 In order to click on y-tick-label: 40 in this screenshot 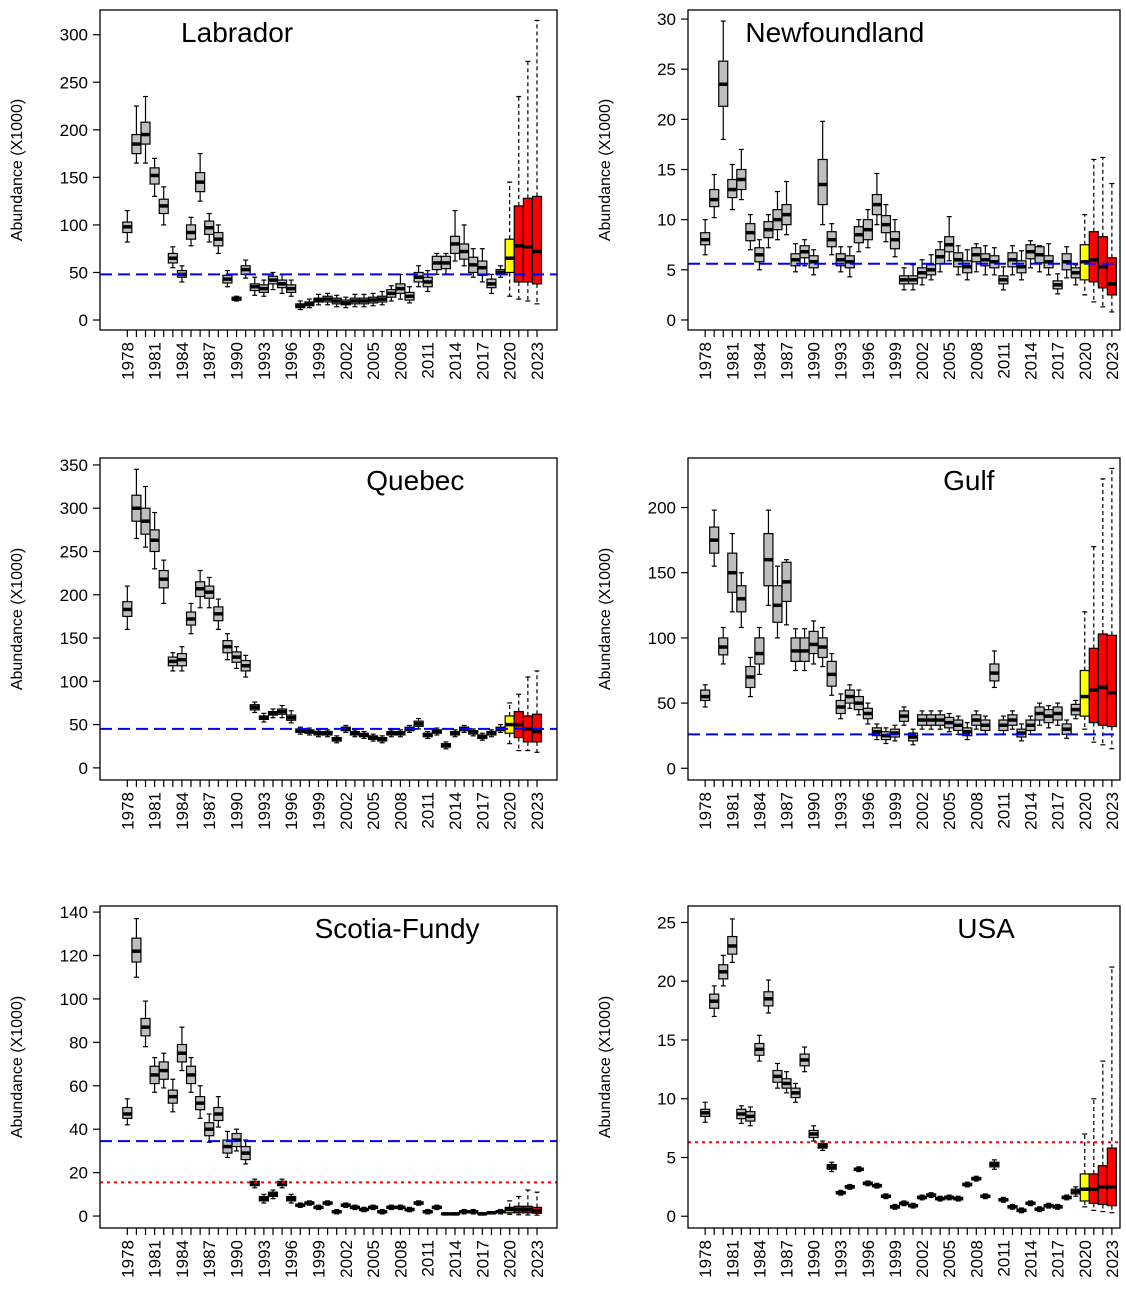, I will do `click(78, 1129)`.